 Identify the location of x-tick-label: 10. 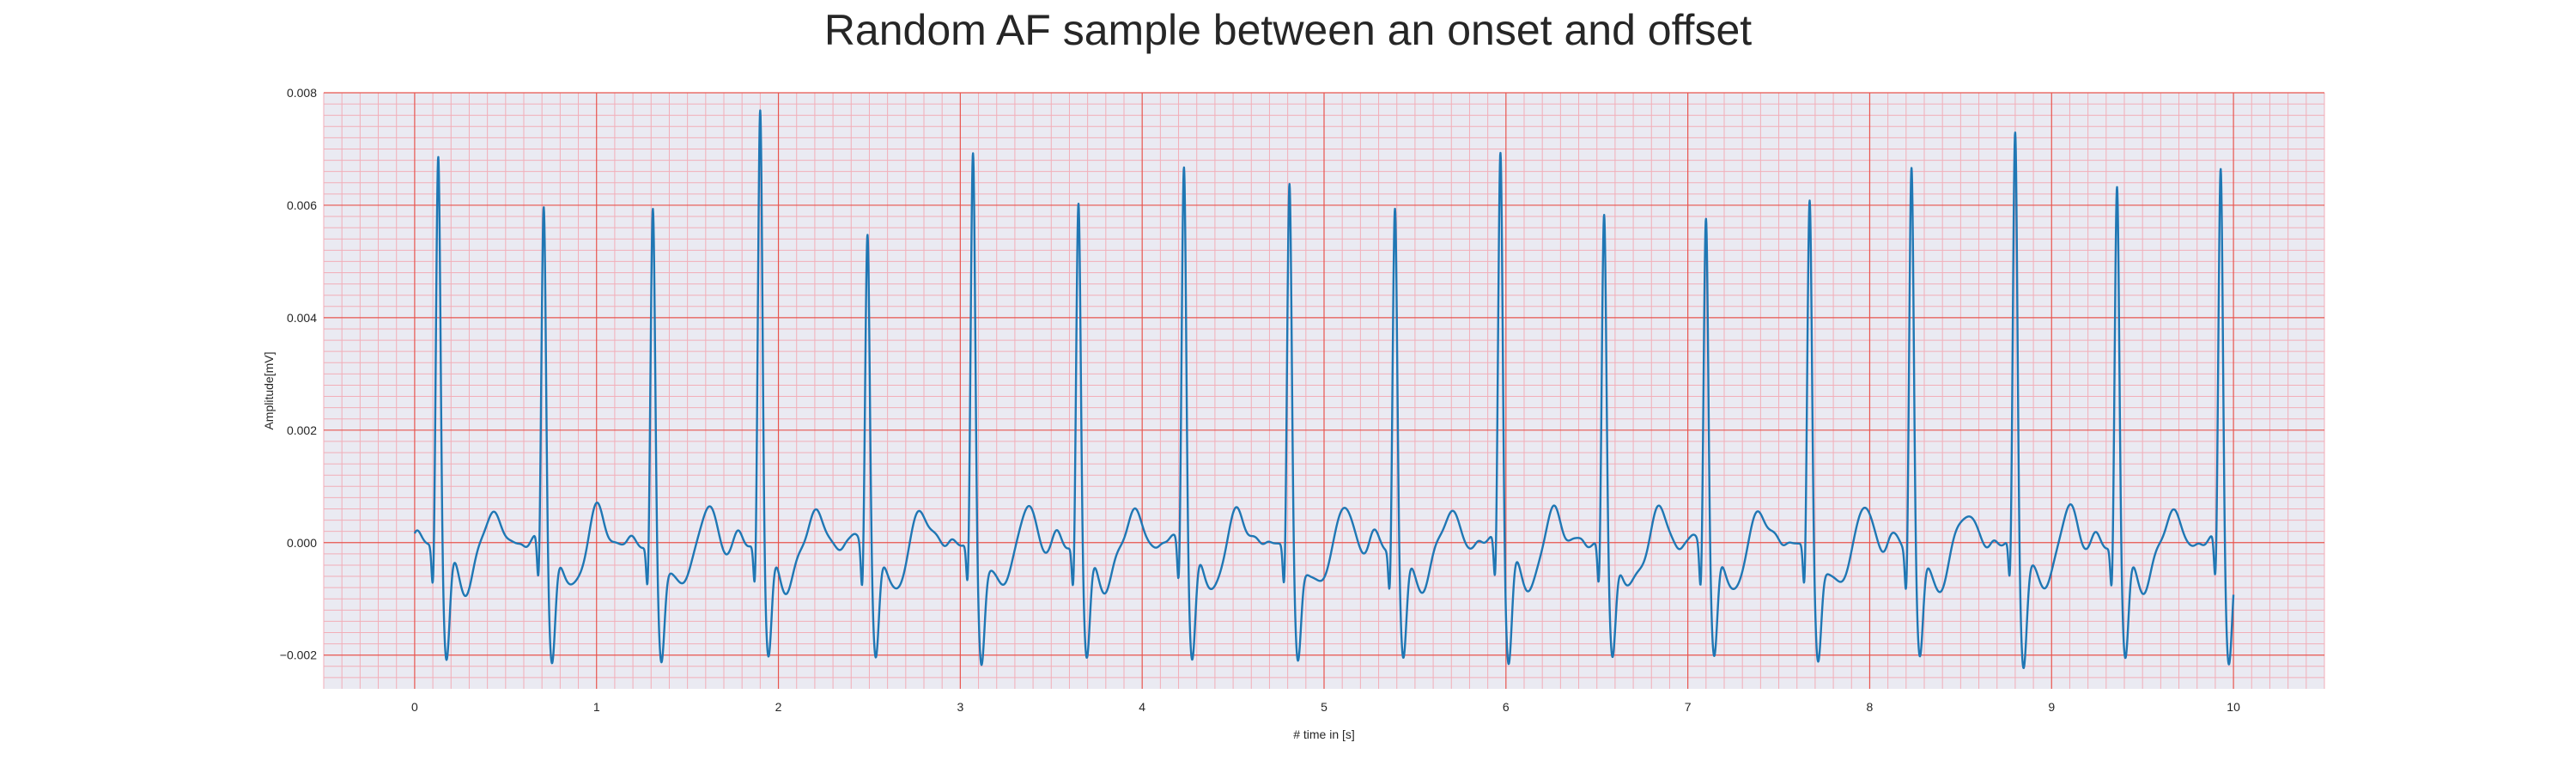
(2233, 707).